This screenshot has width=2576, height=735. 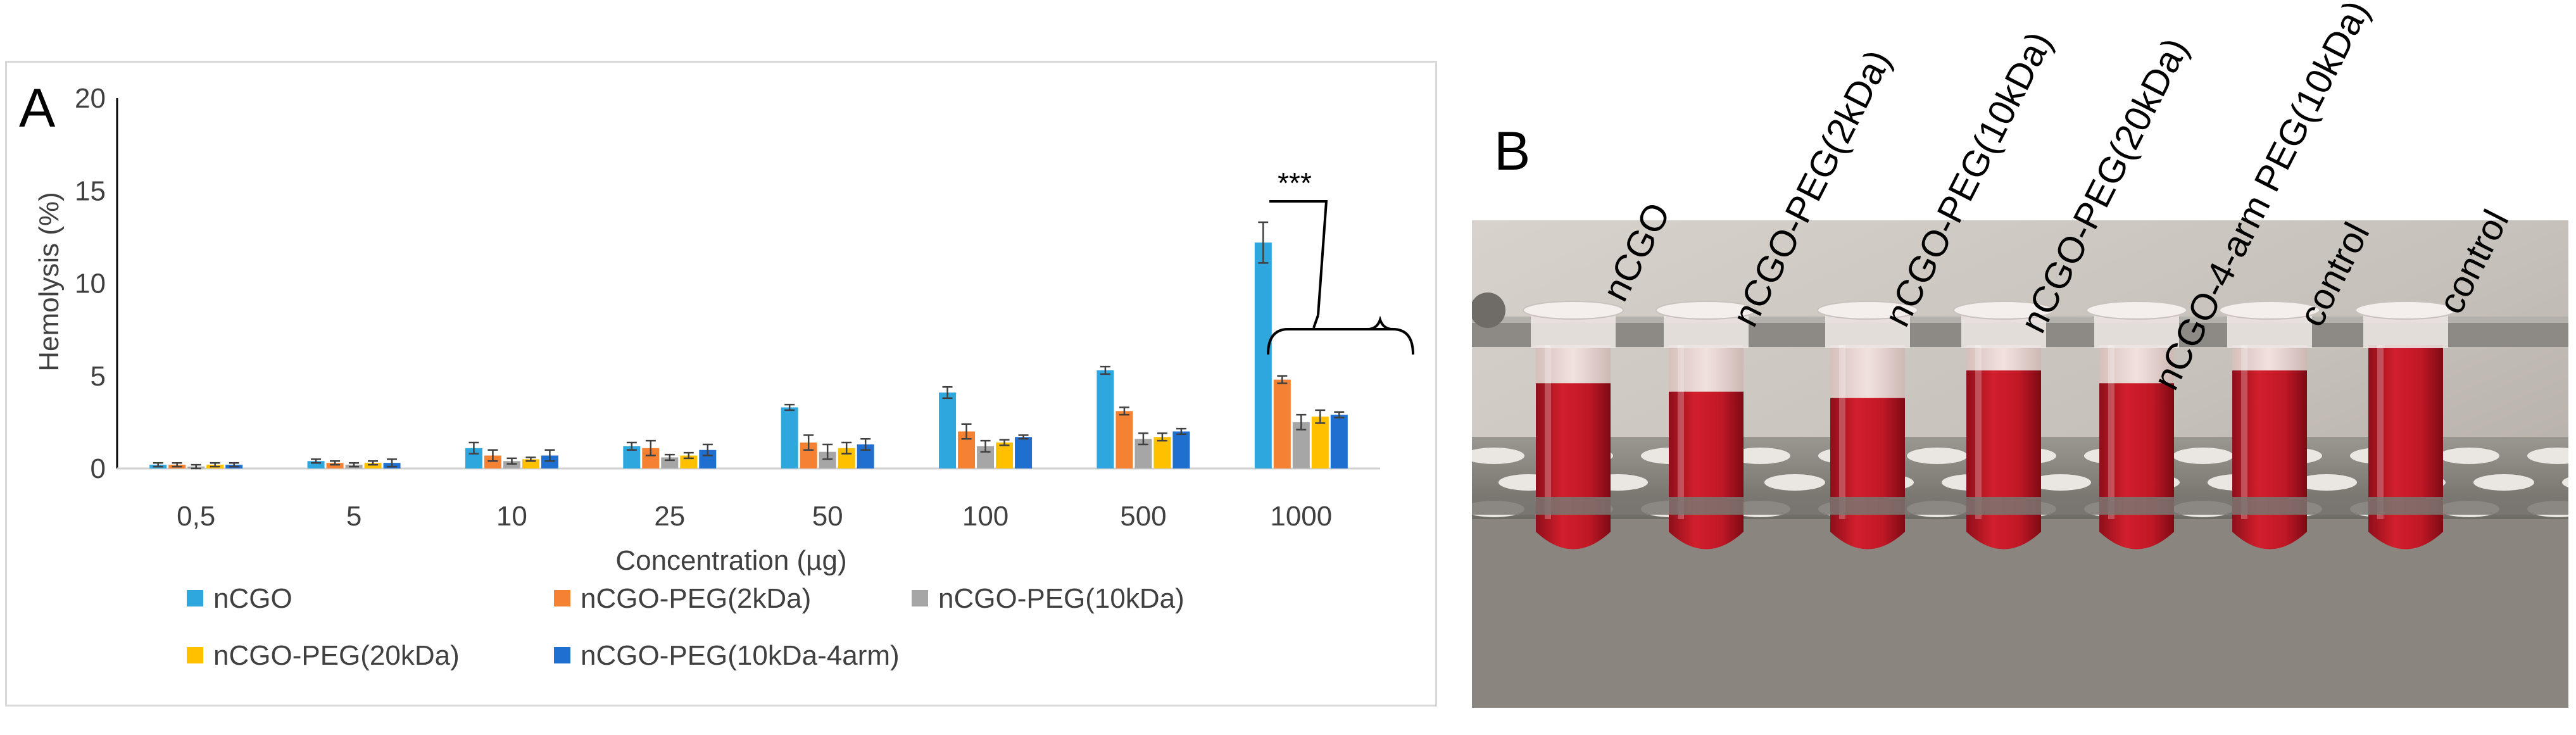 I want to click on rack-base, so click(x=2020, y=614).